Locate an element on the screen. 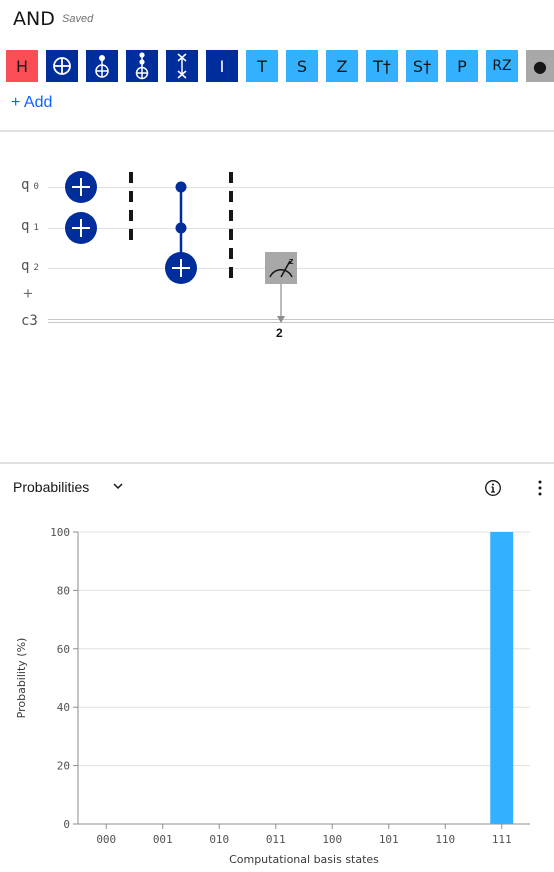  z-gate-button: Z is located at coordinates (342, 66).